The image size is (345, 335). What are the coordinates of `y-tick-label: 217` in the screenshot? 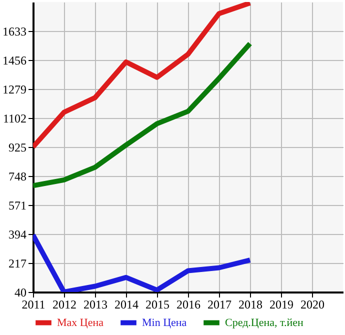 It's located at (17, 263).